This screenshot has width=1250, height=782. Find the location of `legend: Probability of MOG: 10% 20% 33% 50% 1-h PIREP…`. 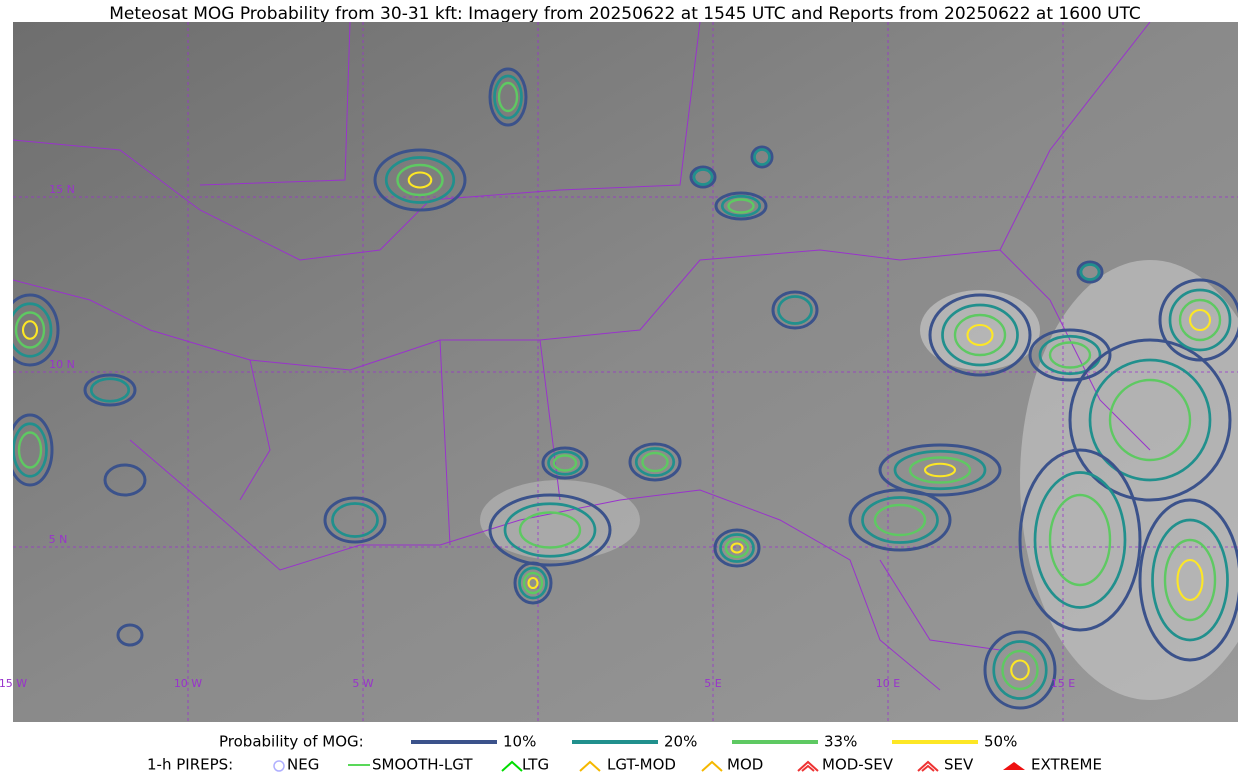

legend: Probability of MOG: 10% 20% 33% 50% 1-h PIREP… is located at coordinates (624, 753).